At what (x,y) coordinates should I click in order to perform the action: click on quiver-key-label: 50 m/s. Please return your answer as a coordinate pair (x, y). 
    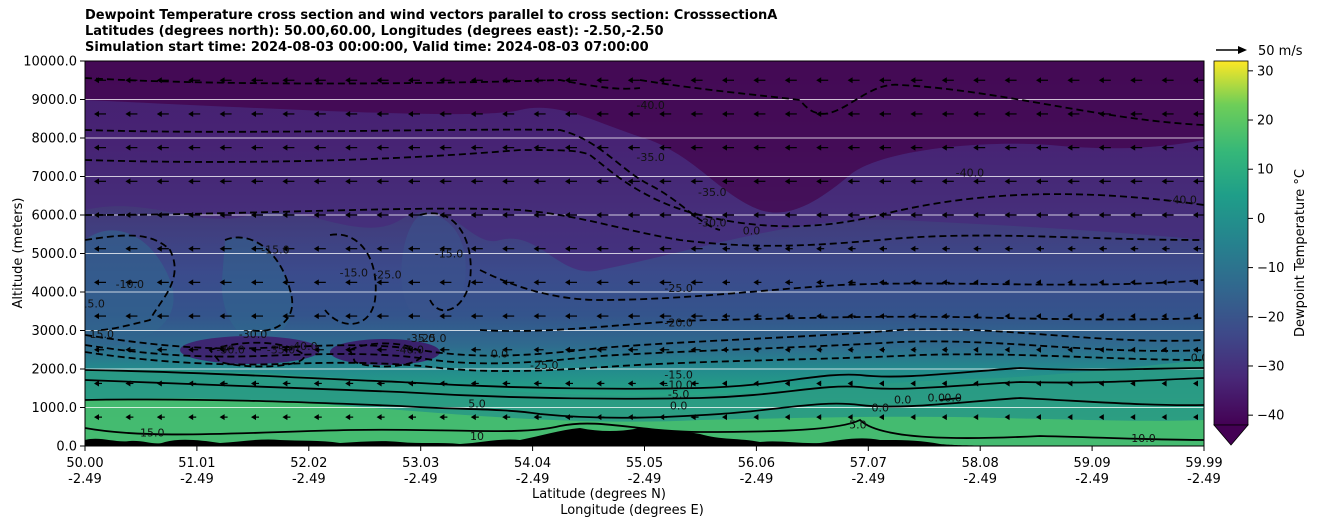
    Looking at the image, I should click on (1280, 51).